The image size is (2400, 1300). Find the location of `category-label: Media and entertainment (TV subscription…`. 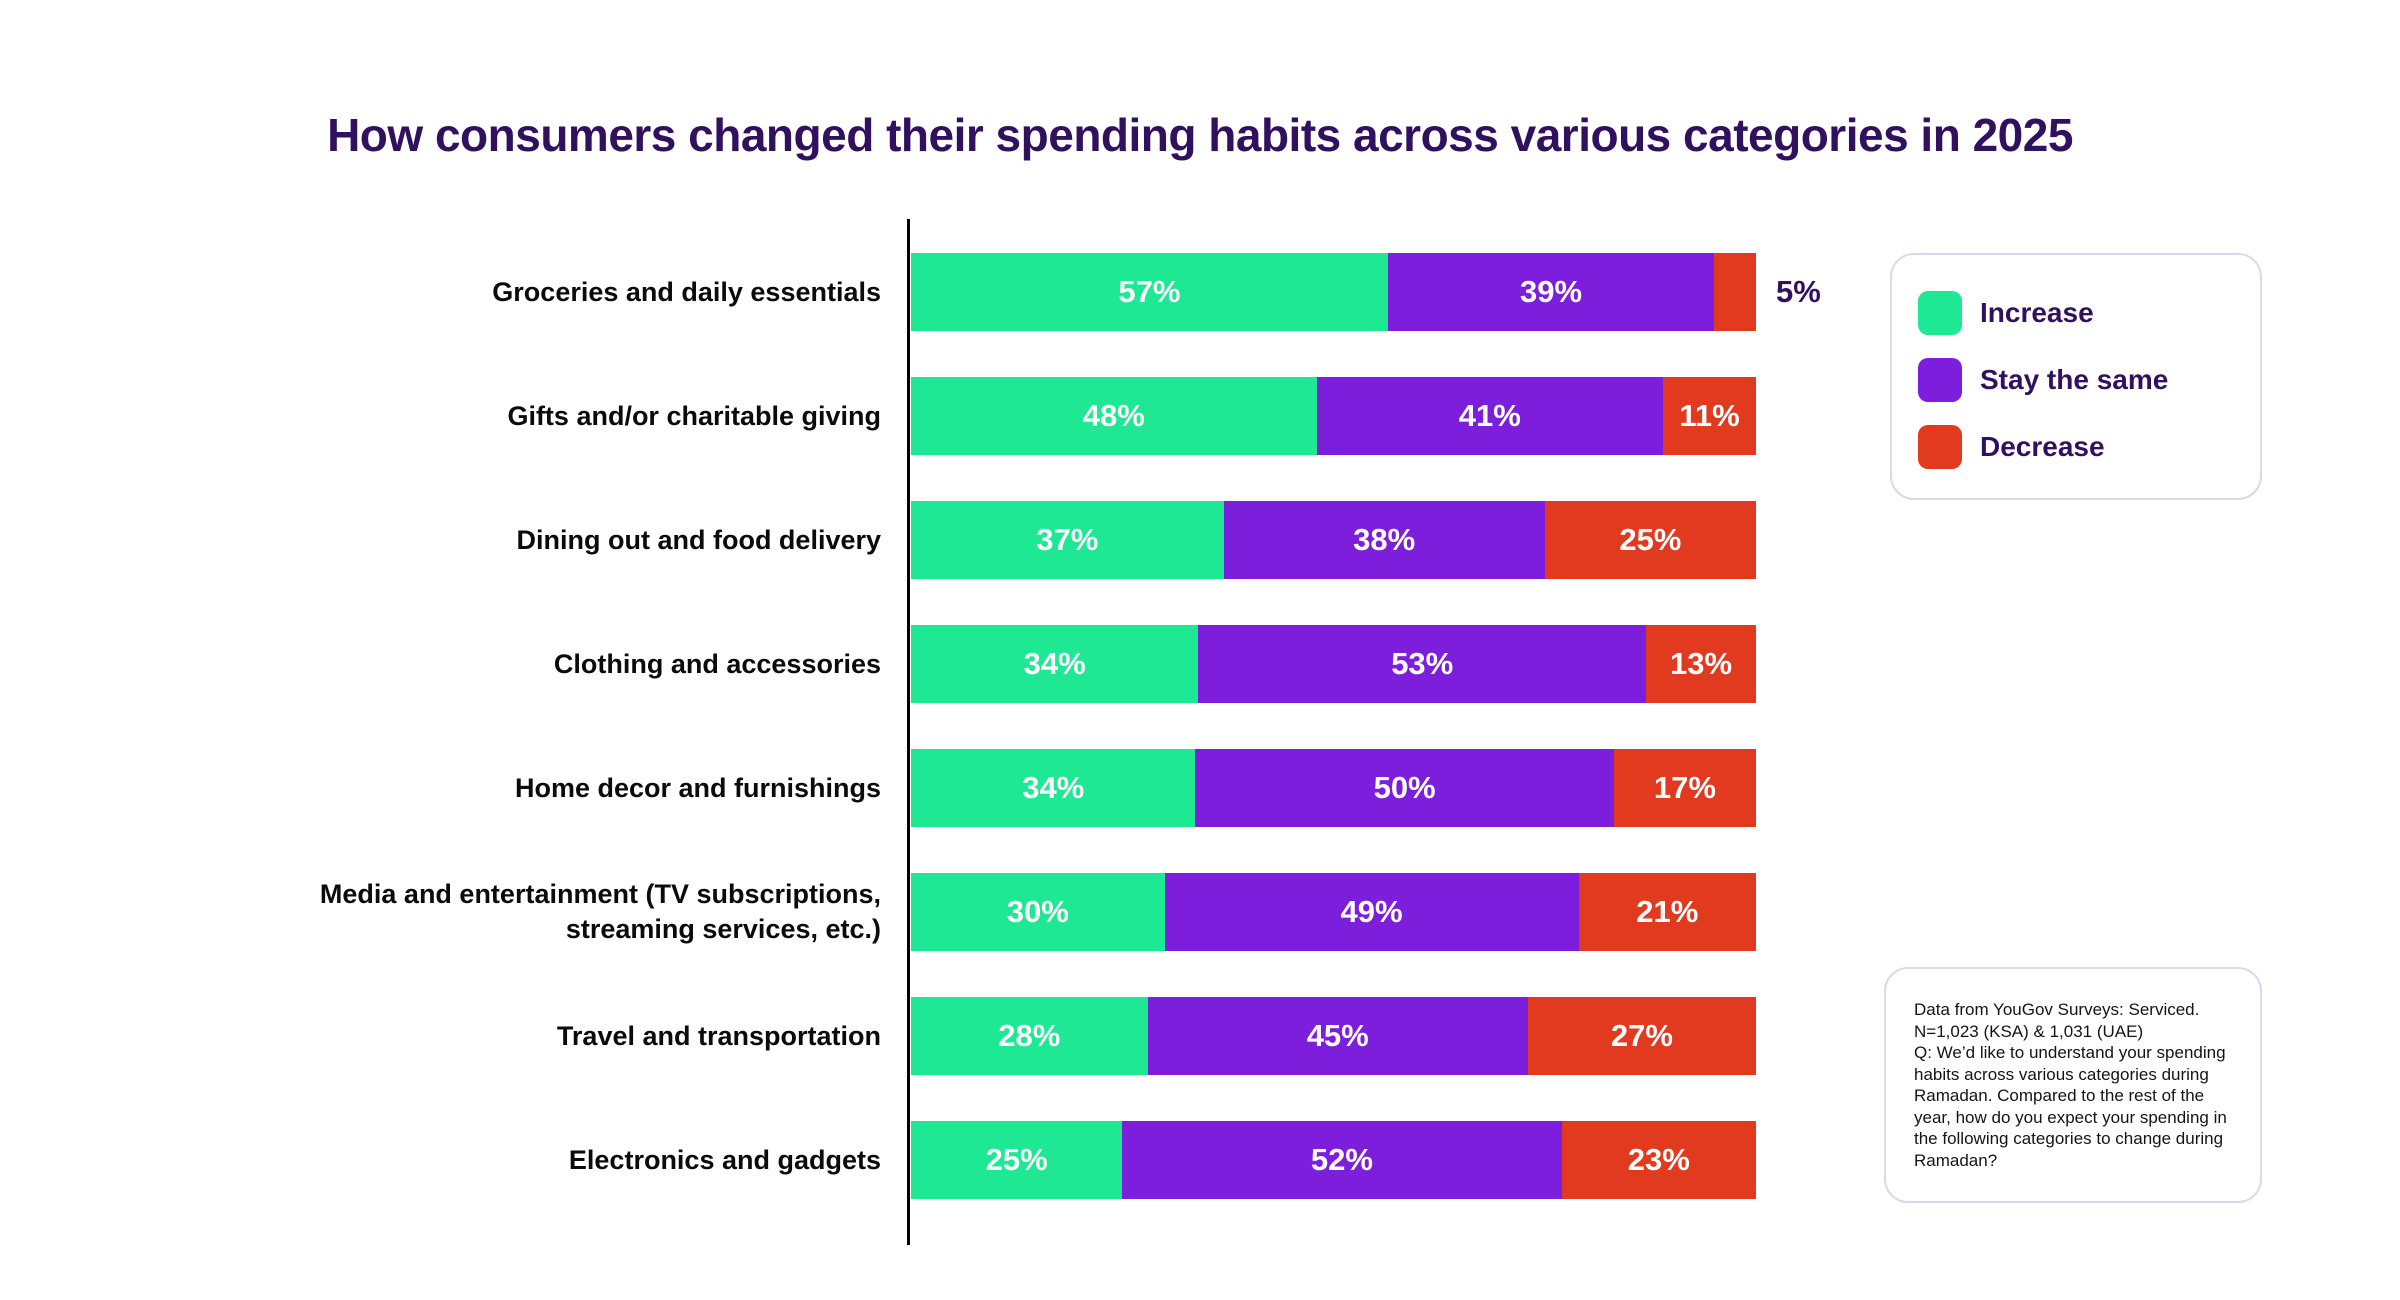

category-label: Media and entertainment (TV subscription… is located at coordinates (600, 911).